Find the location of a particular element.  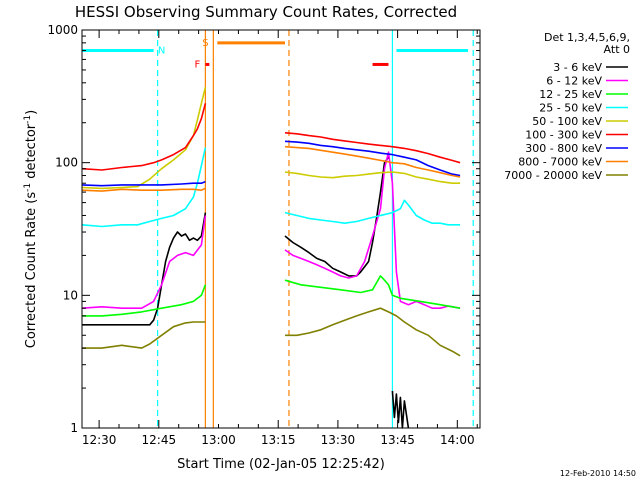

legend-label-1: 6 - 12 keV is located at coordinates (574, 81).